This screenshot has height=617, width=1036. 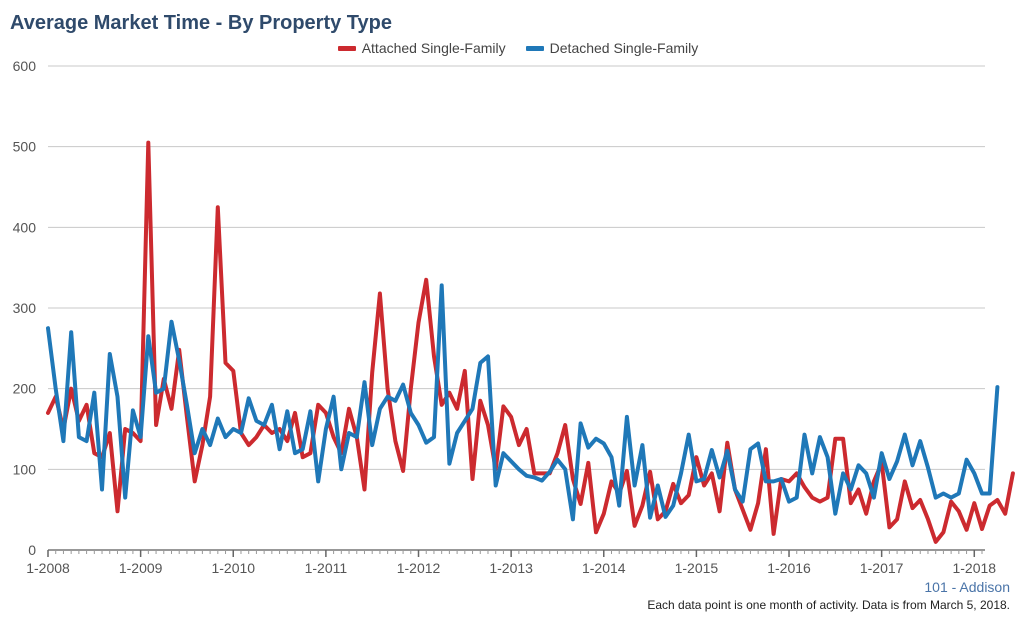 What do you see at coordinates (25, 389) in the screenshot?
I see `y-tick-label-200: 200` at bounding box center [25, 389].